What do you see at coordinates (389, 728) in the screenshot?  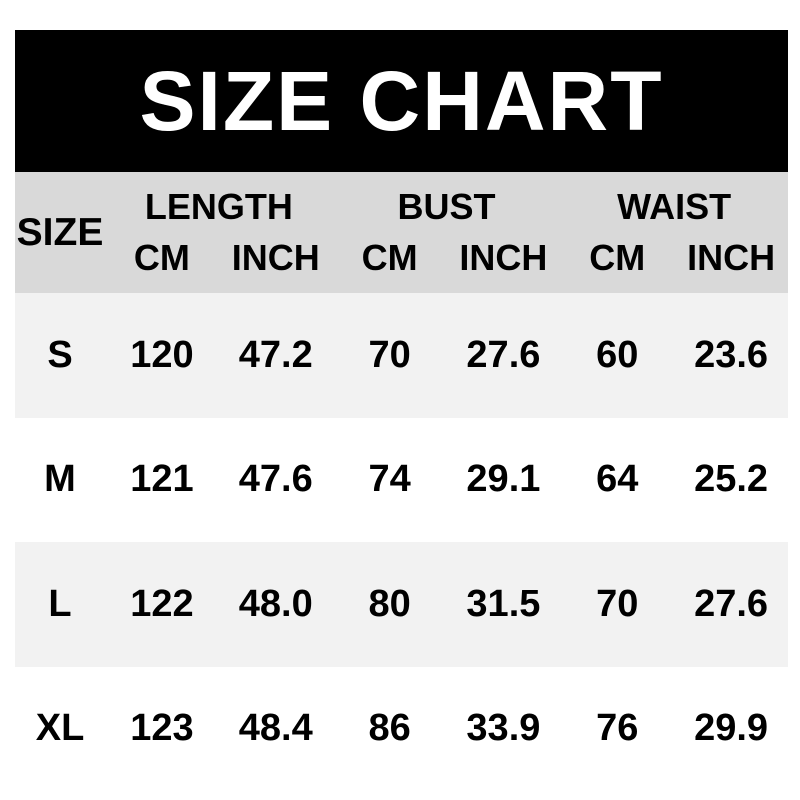 I see `row-xl-bust-cm: 86` at bounding box center [389, 728].